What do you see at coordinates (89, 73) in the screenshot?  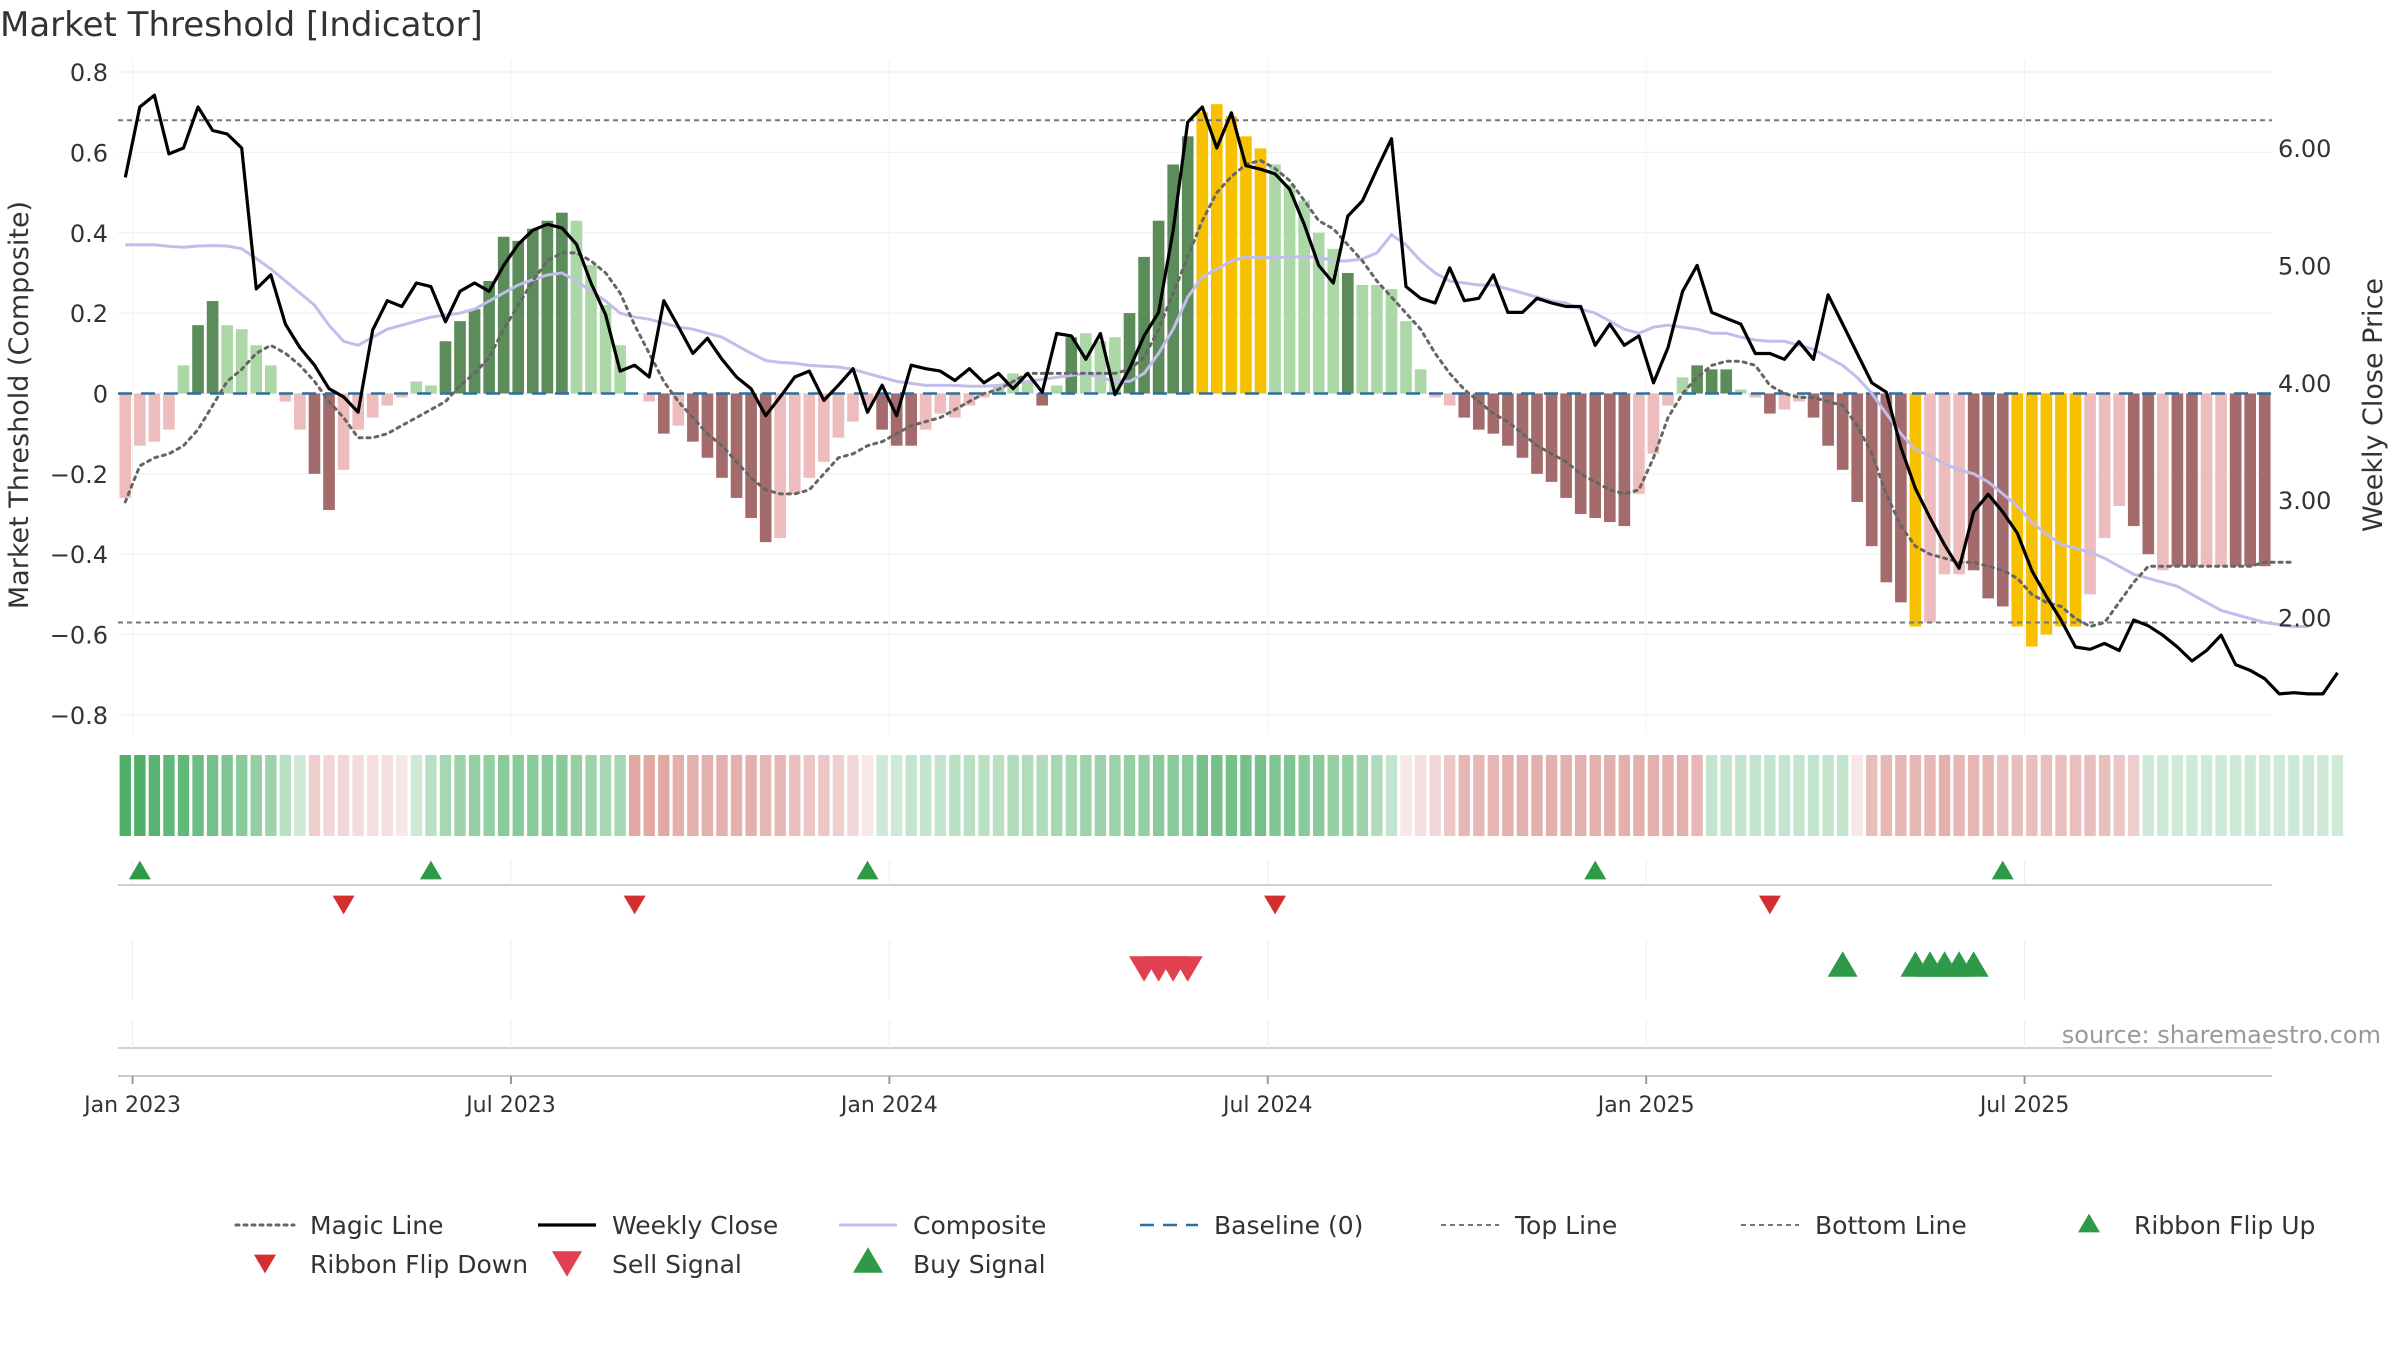 I see `left-tick-label: 0.8` at bounding box center [89, 73].